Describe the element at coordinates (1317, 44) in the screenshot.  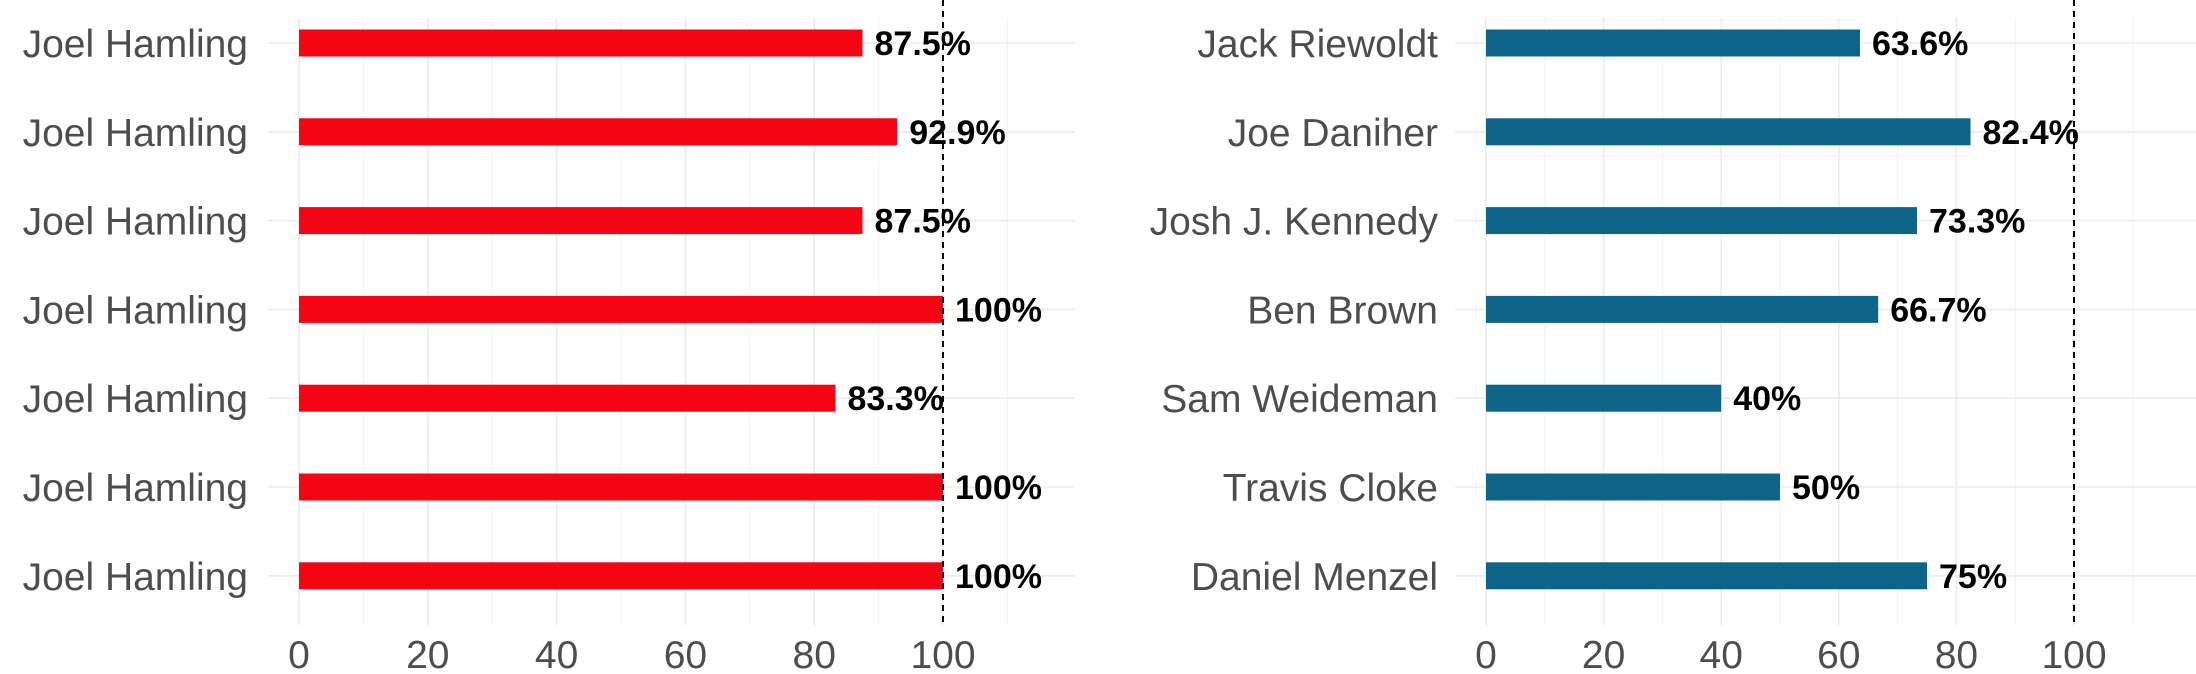
I see `category-label: Jack Riewoldt` at that location.